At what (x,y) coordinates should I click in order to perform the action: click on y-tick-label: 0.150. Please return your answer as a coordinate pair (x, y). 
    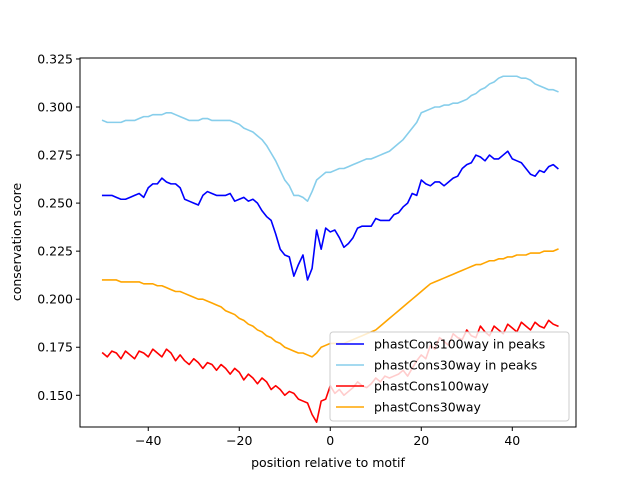
    Looking at the image, I should click on (55, 395).